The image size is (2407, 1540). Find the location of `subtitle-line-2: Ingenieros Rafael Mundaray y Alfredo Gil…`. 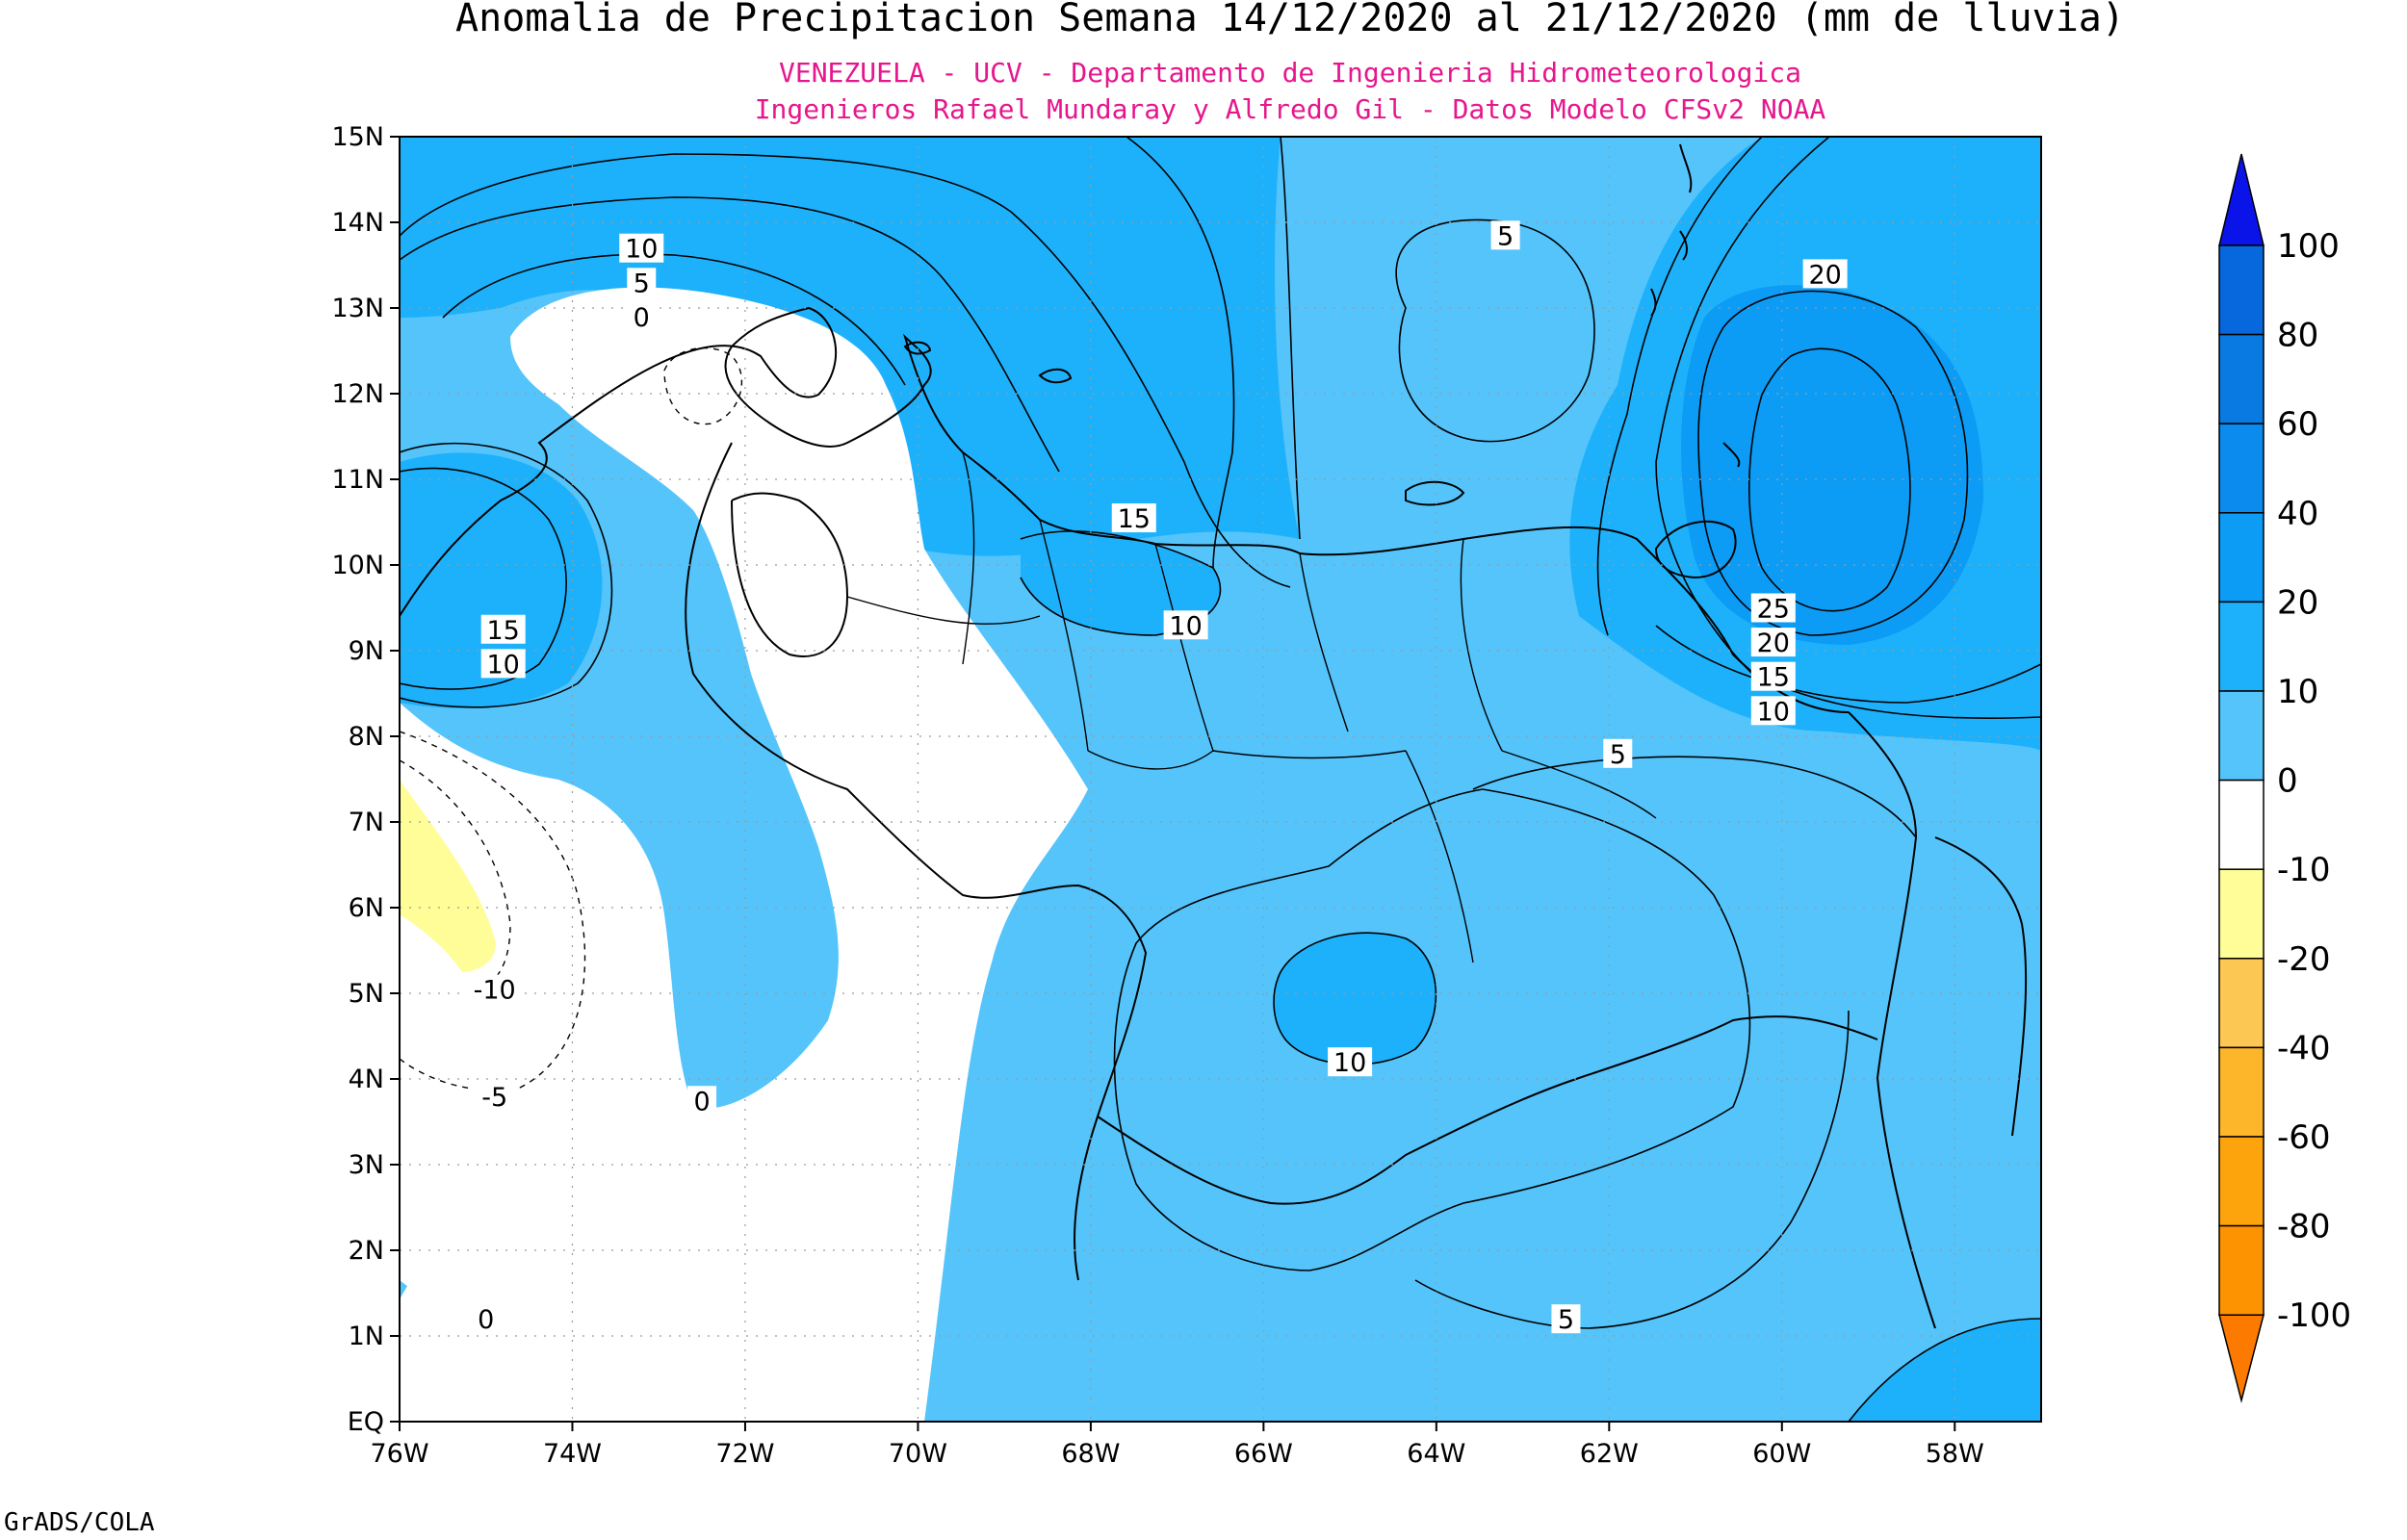

subtitle-line-2: Ingenieros Rafael Mundaray y Alfredo Gil… is located at coordinates (1290, 109).